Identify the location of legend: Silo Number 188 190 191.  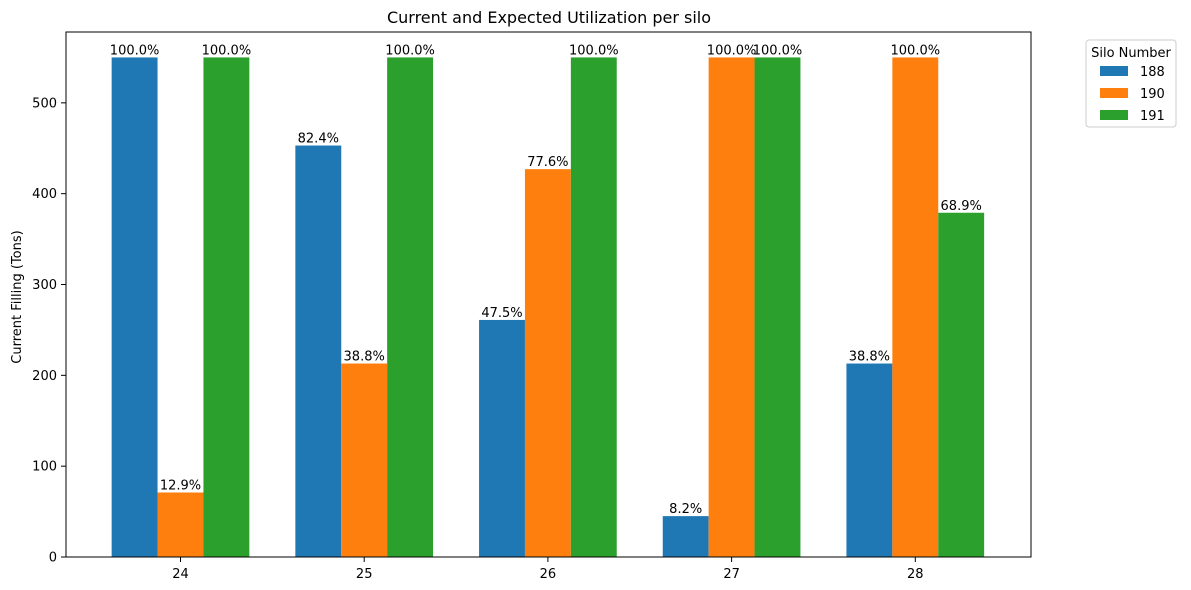
(1131, 83).